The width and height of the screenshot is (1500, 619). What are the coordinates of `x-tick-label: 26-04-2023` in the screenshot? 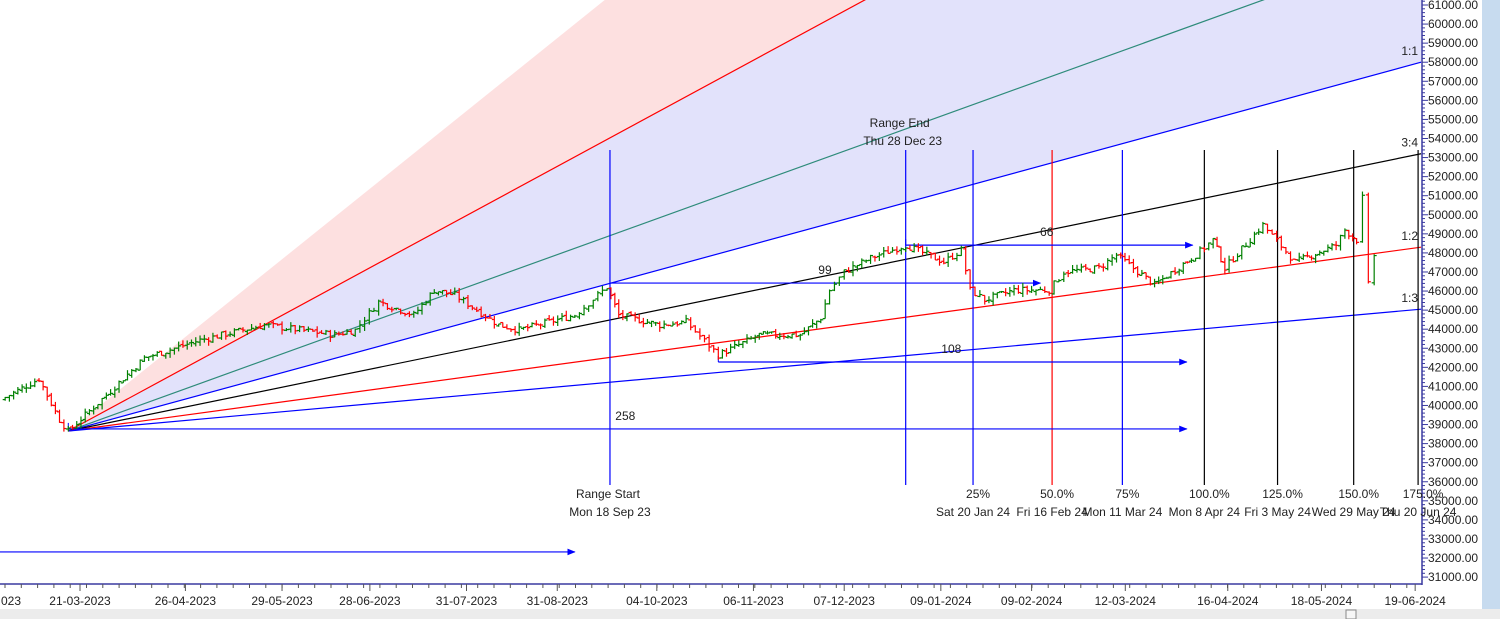 It's located at (186, 601).